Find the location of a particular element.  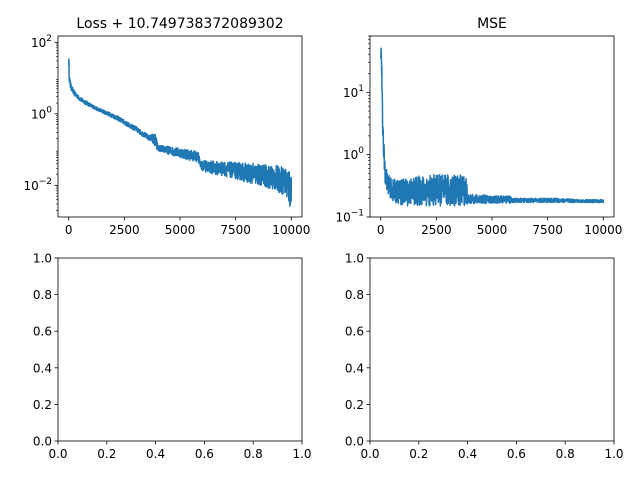

y-tick-label: 10² is located at coordinates (41, 42).